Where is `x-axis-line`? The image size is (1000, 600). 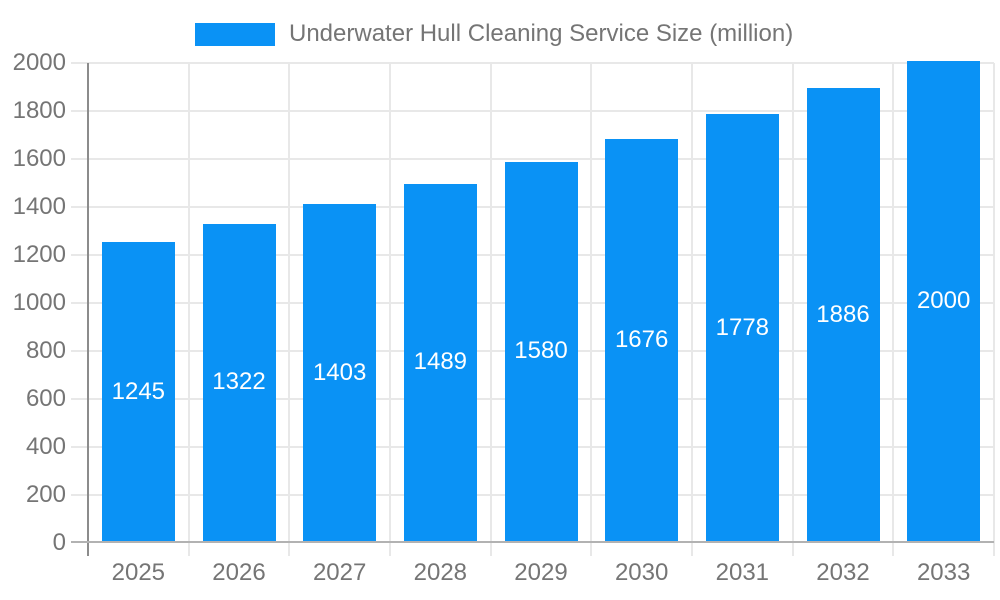
x-axis-line is located at coordinates (532, 542).